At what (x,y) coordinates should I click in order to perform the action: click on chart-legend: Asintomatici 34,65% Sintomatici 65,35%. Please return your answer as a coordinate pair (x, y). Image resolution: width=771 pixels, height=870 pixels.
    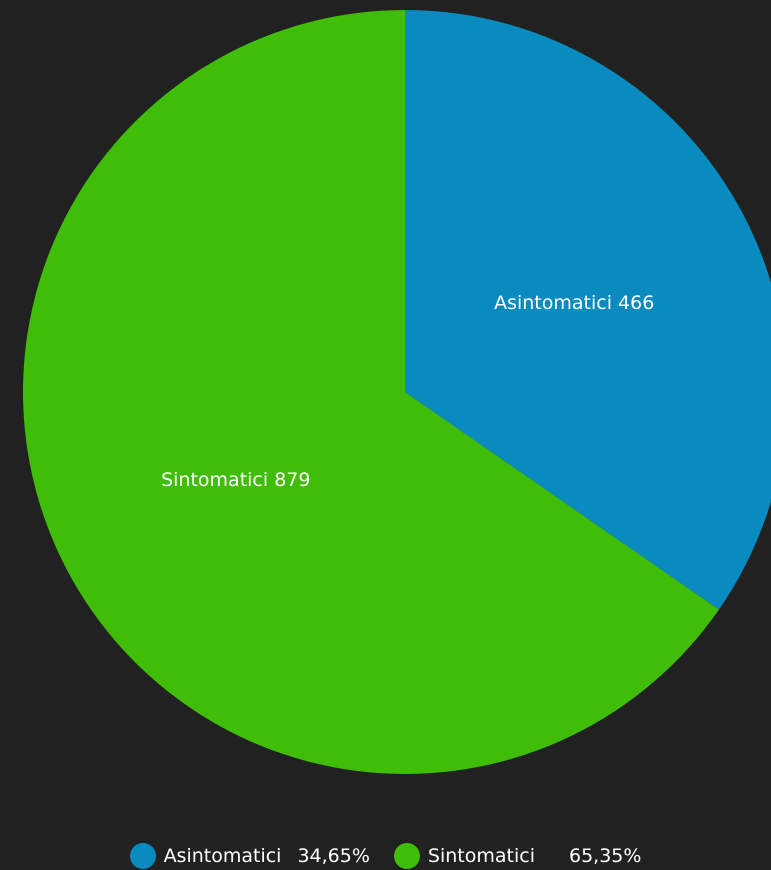
    Looking at the image, I should click on (385, 856).